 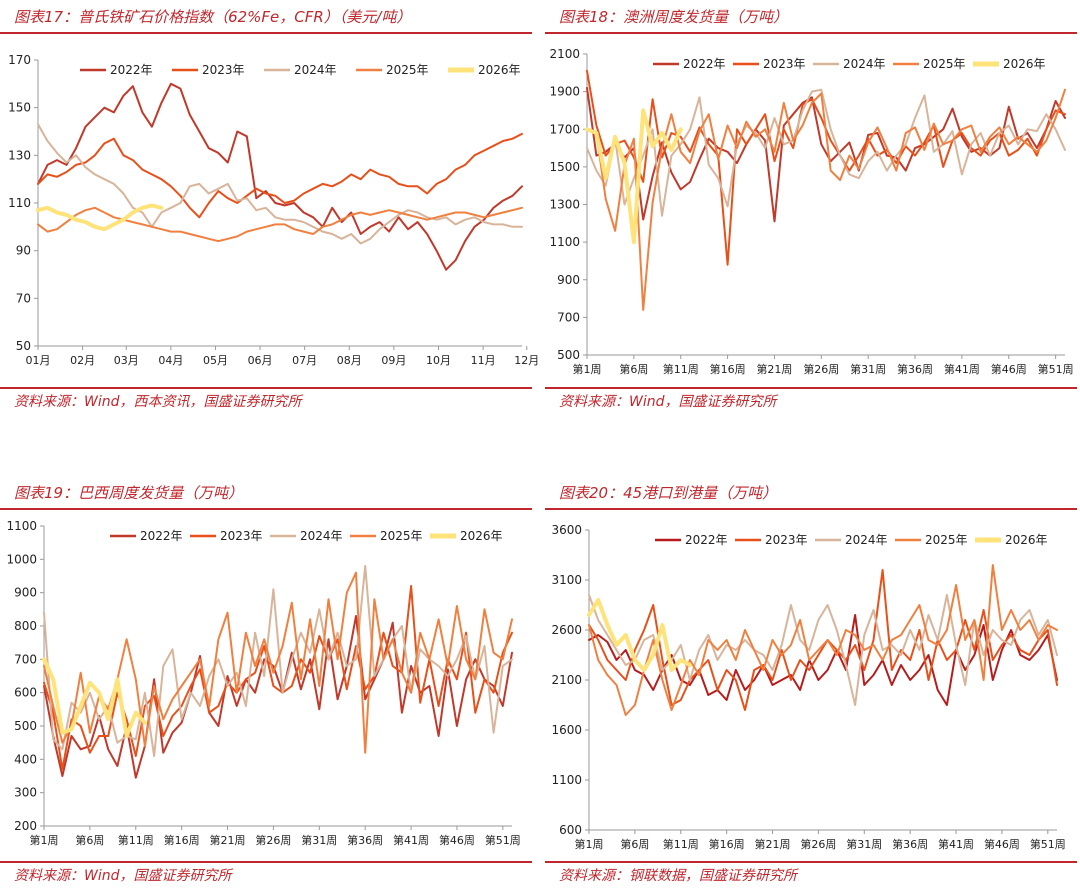 I want to click on y-tick-label: 3100, so click(x=566, y=580).